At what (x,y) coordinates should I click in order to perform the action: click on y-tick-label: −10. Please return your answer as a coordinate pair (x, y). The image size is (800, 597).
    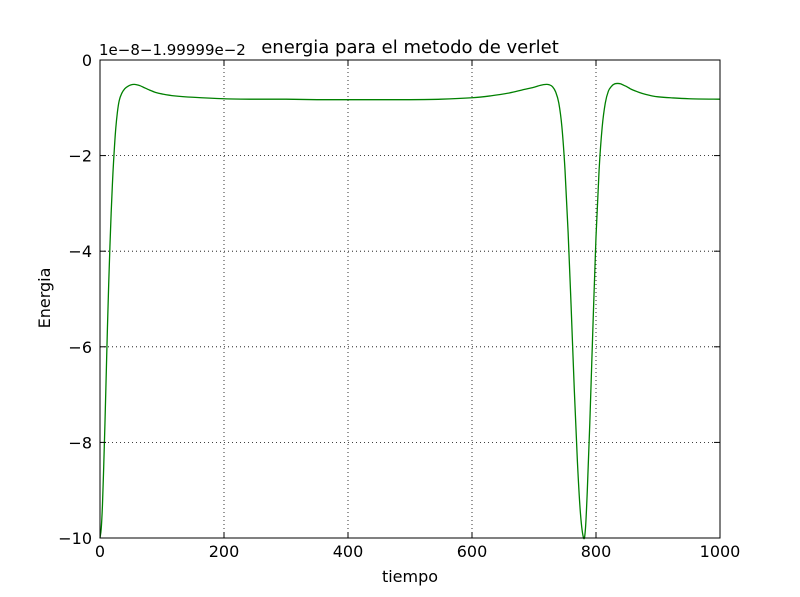
    Looking at the image, I should click on (75, 538).